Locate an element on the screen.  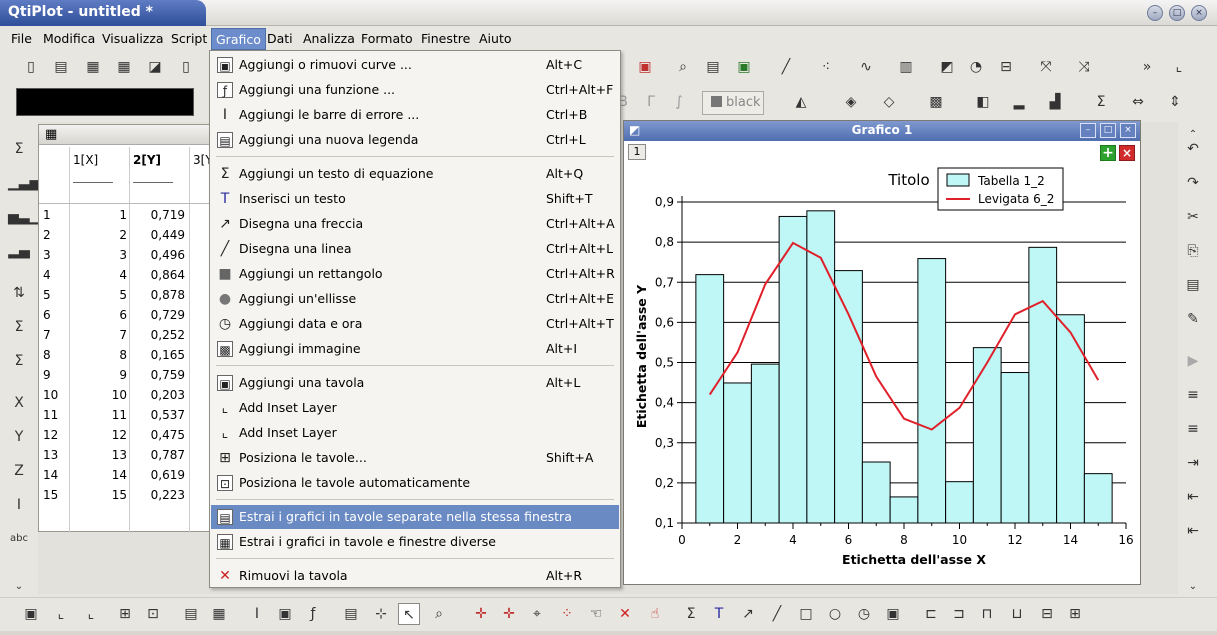
add-layer-icon: ▣ is located at coordinates (31, 614).